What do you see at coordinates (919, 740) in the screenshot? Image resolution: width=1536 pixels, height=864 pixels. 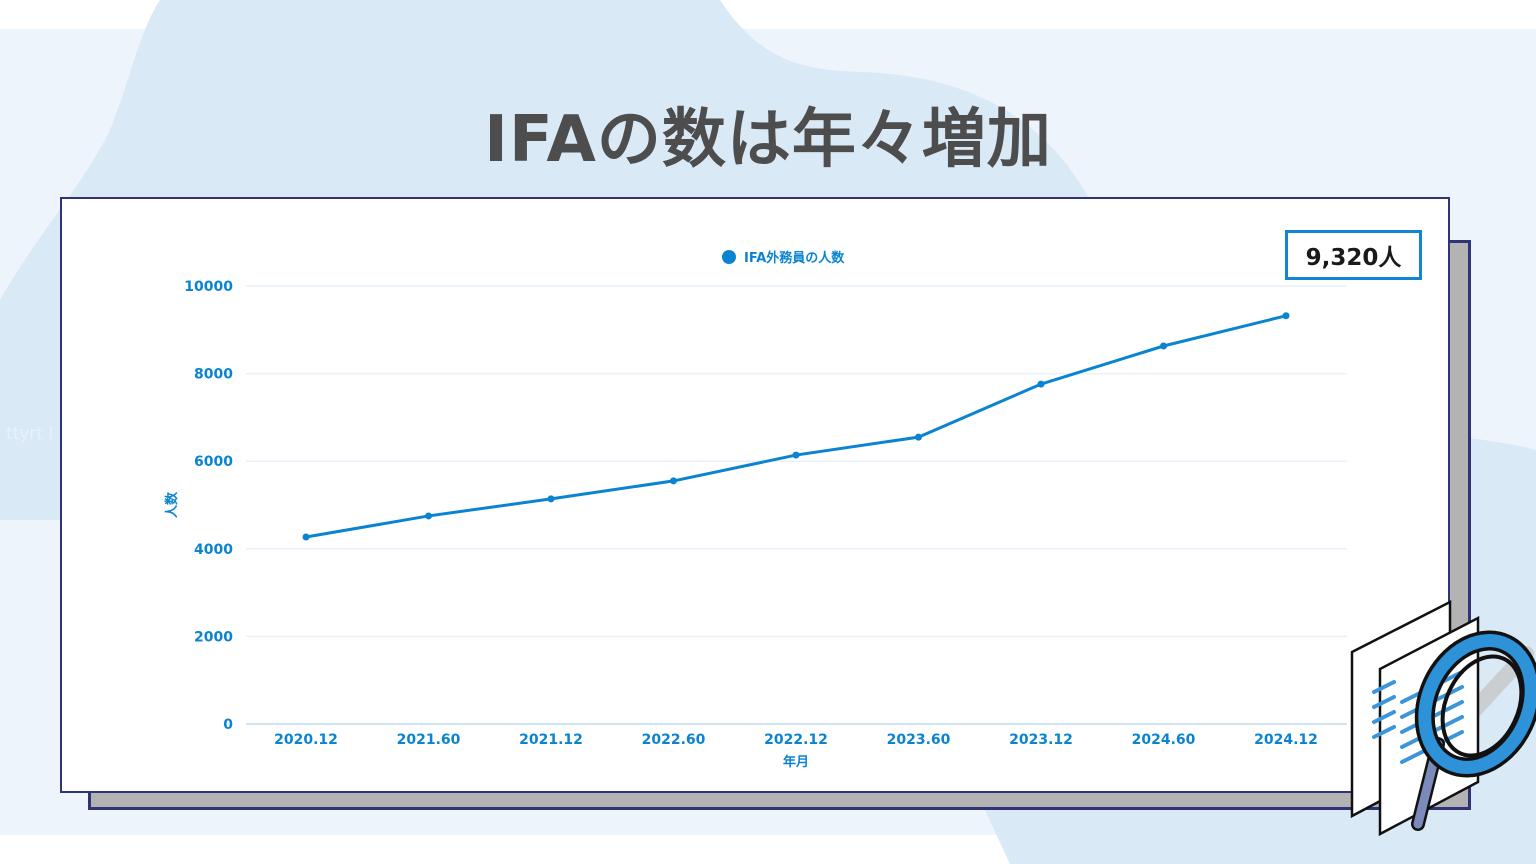 I see `x-tick-label: 2023.60` at bounding box center [919, 740].